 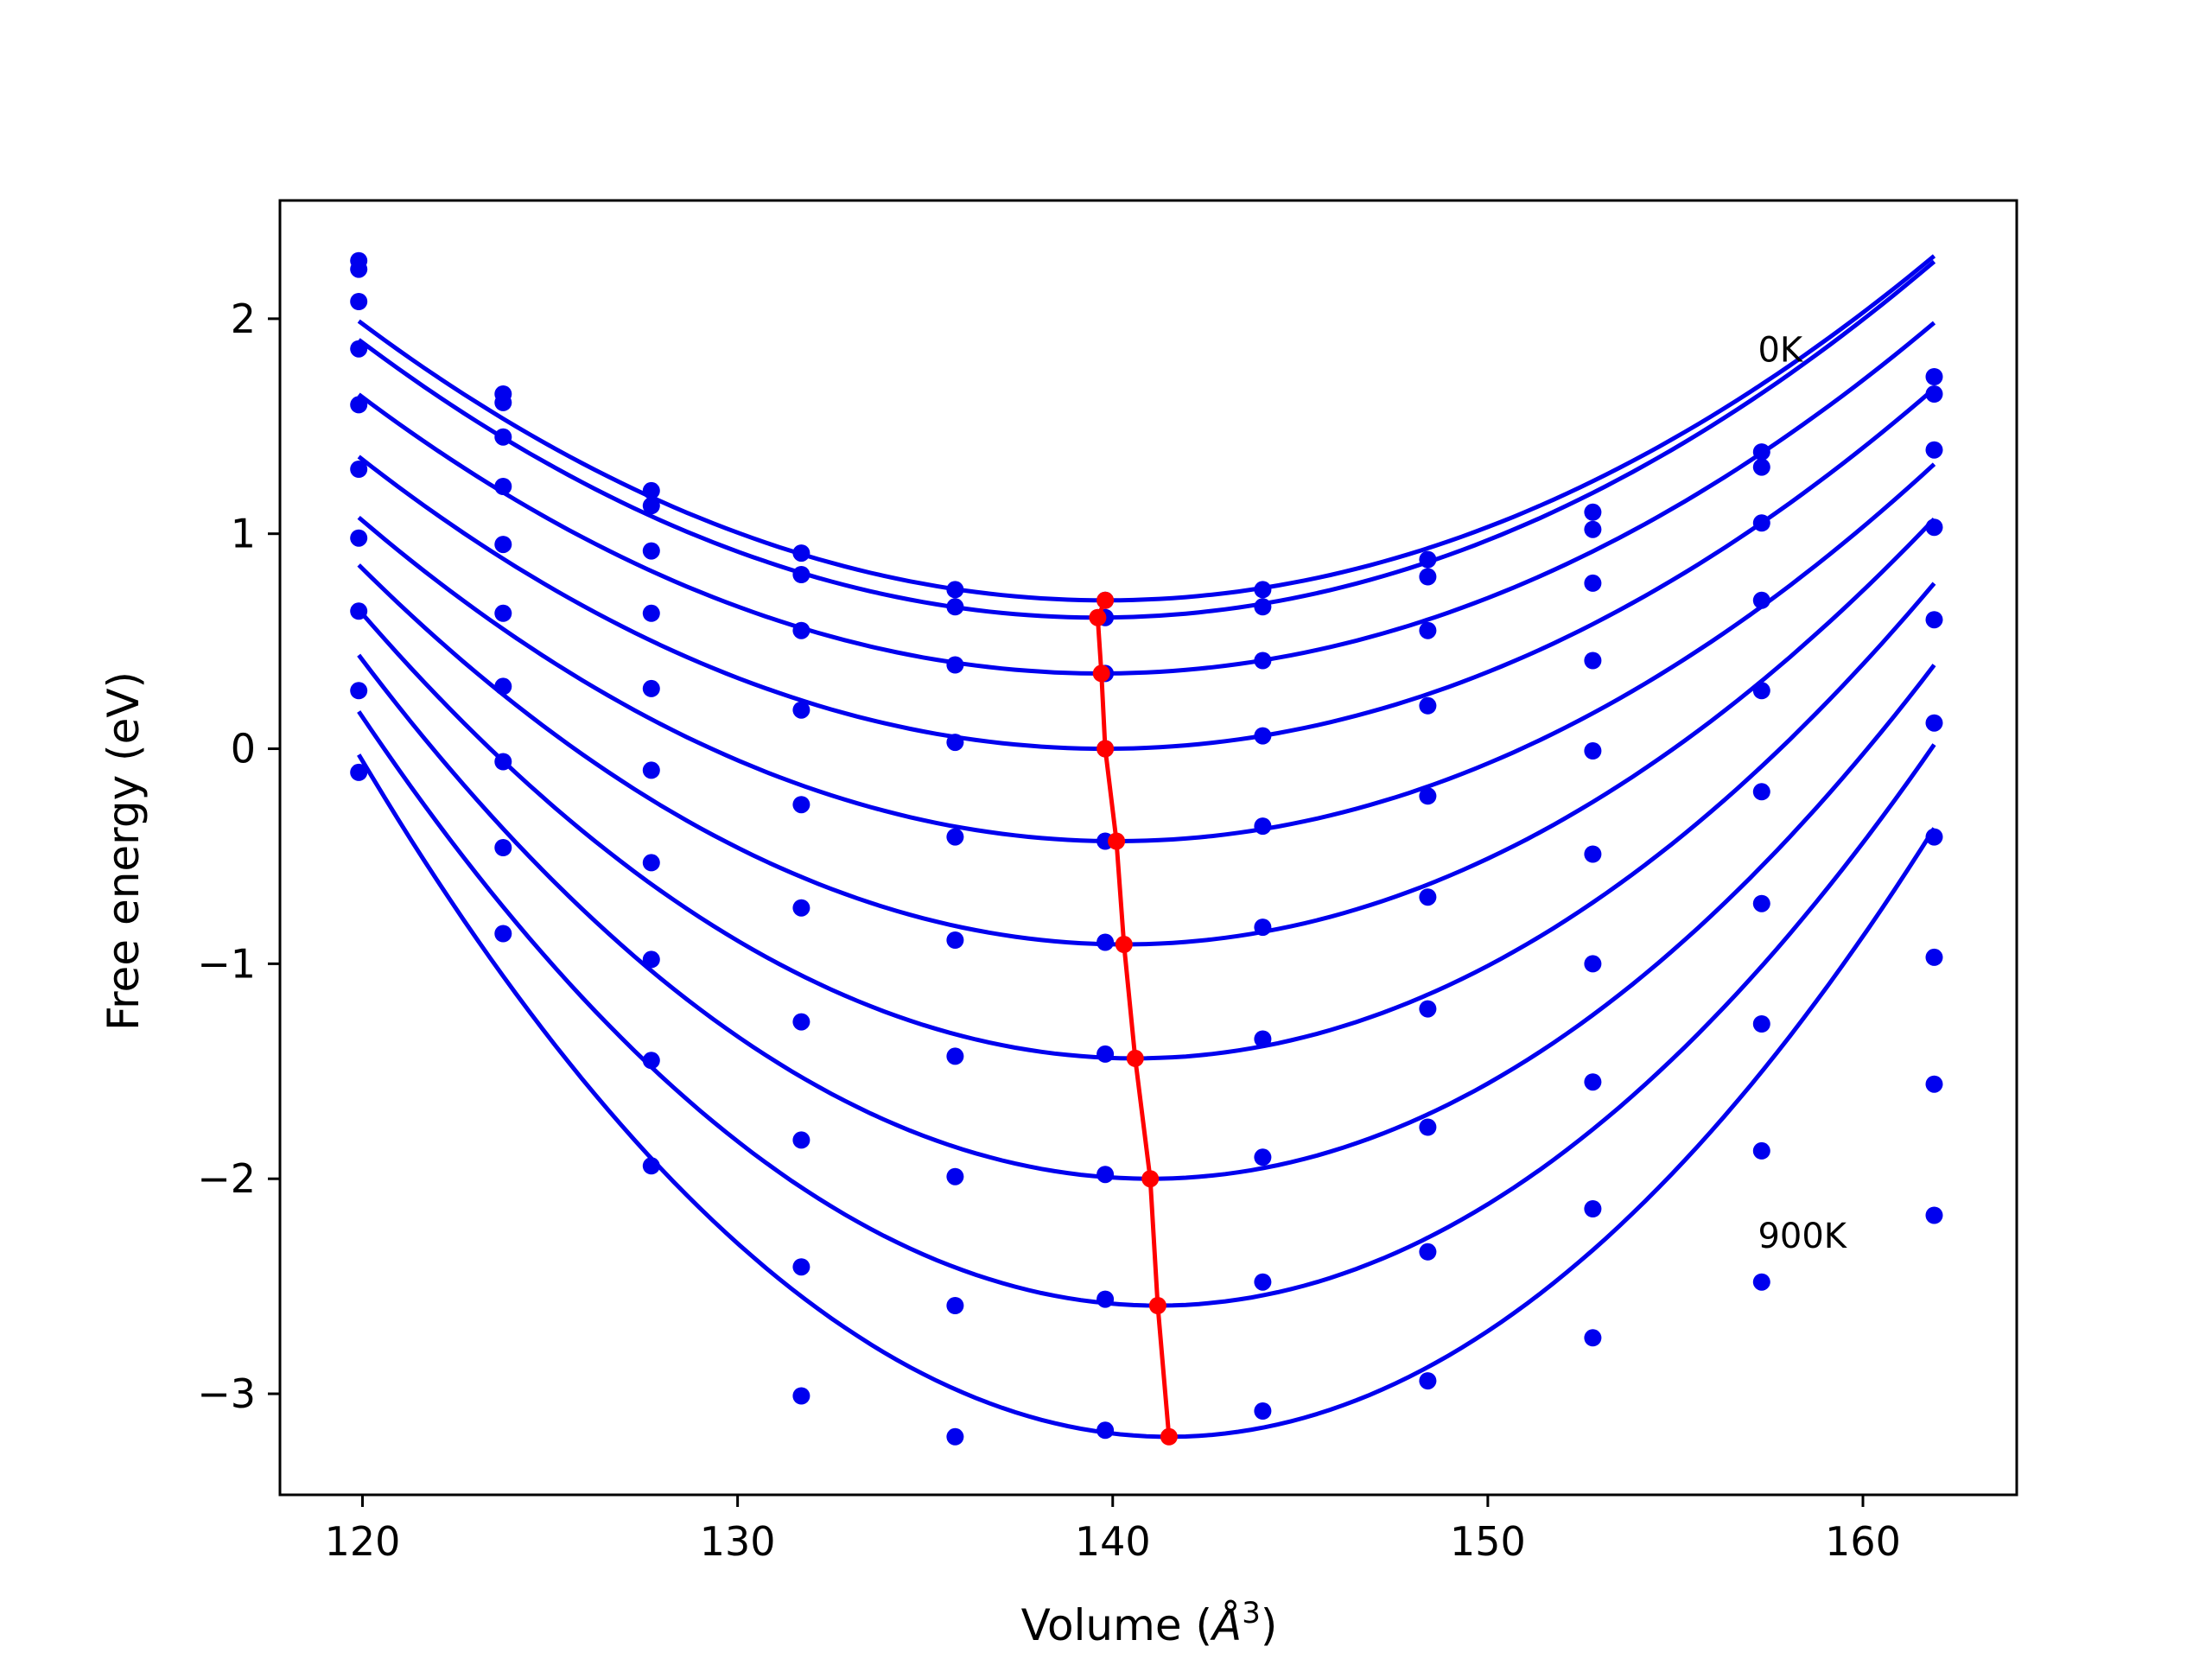 What do you see at coordinates (1761, 903) in the screenshot?
I see `data-point-s6-p9` at bounding box center [1761, 903].